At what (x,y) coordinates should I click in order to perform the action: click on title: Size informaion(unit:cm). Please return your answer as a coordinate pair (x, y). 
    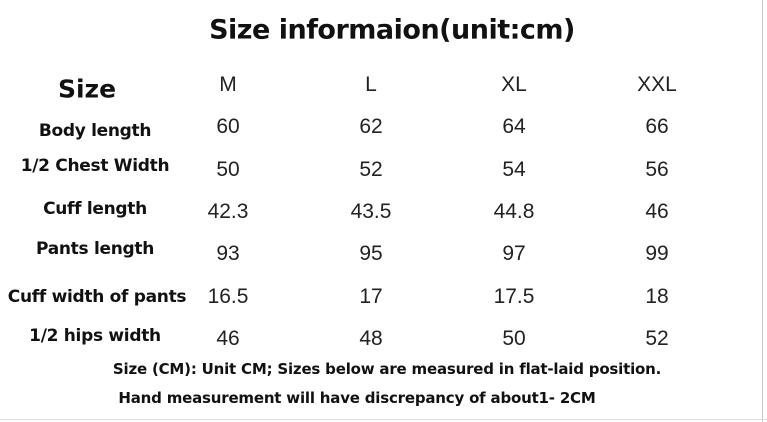
    Looking at the image, I should click on (392, 30).